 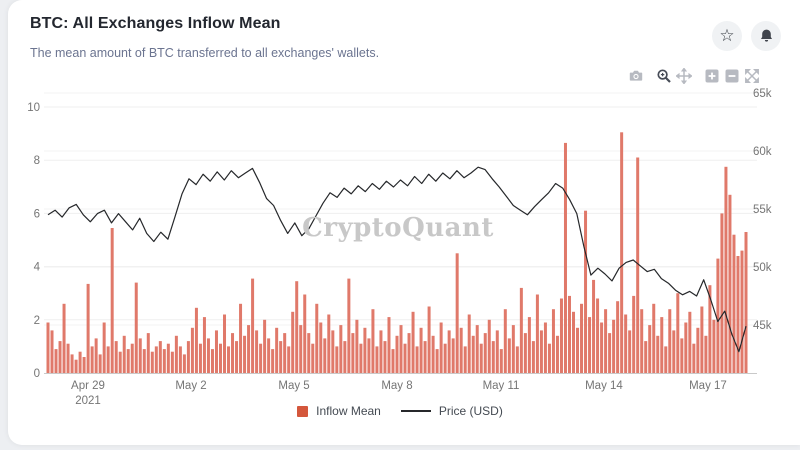 What do you see at coordinates (762, 152) in the screenshot?
I see `right-axis-tick: 60k` at bounding box center [762, 152].